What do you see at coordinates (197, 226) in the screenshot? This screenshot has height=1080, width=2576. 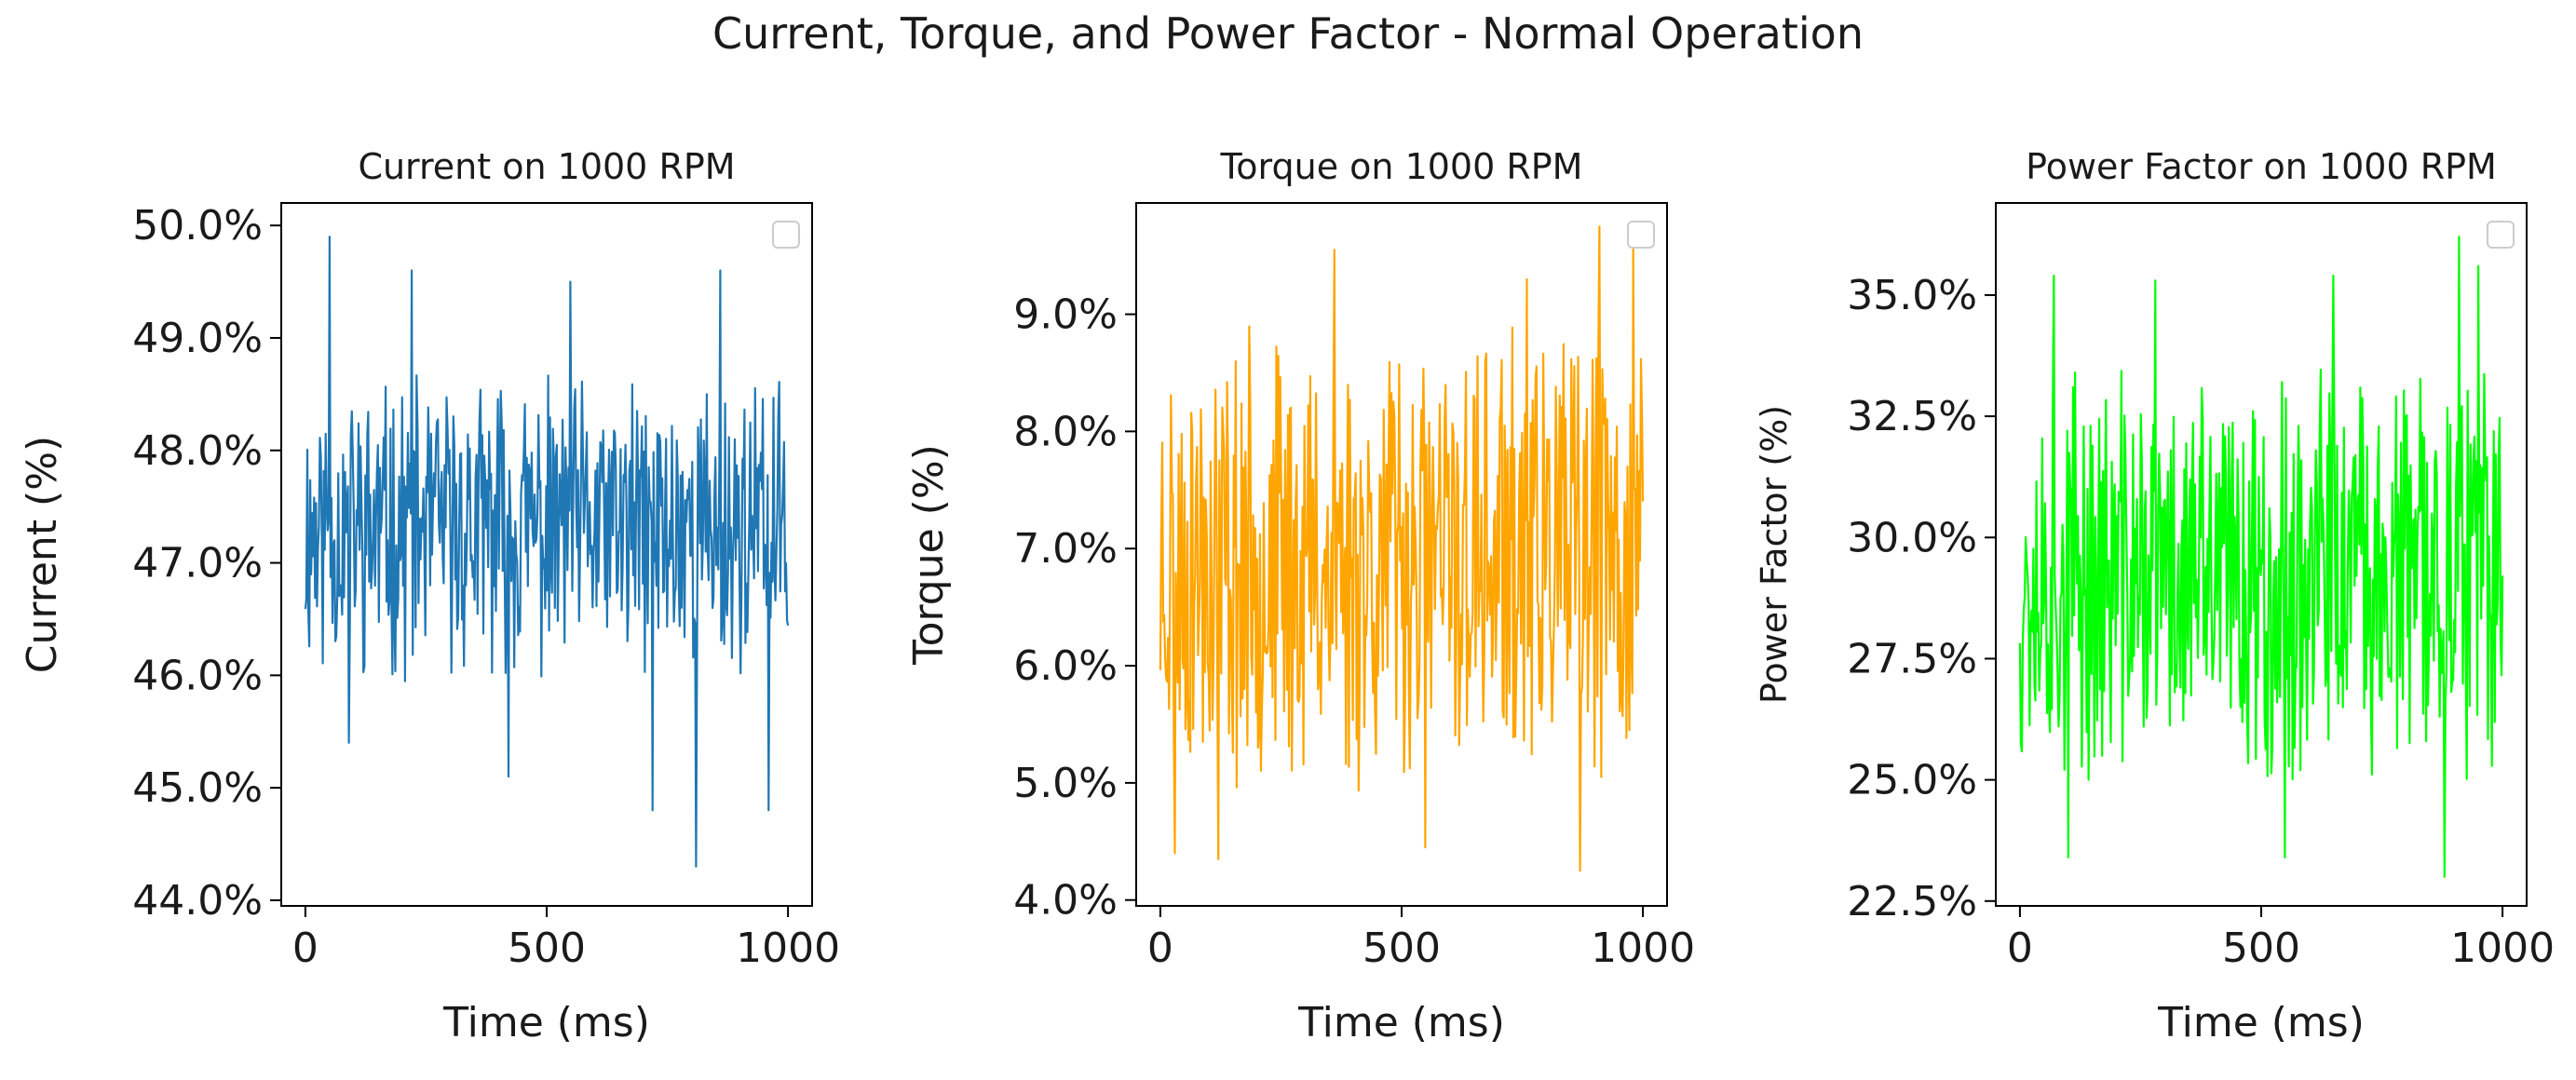 I see `y-tick-label: 50.0%` at bounding box center [197, 226].